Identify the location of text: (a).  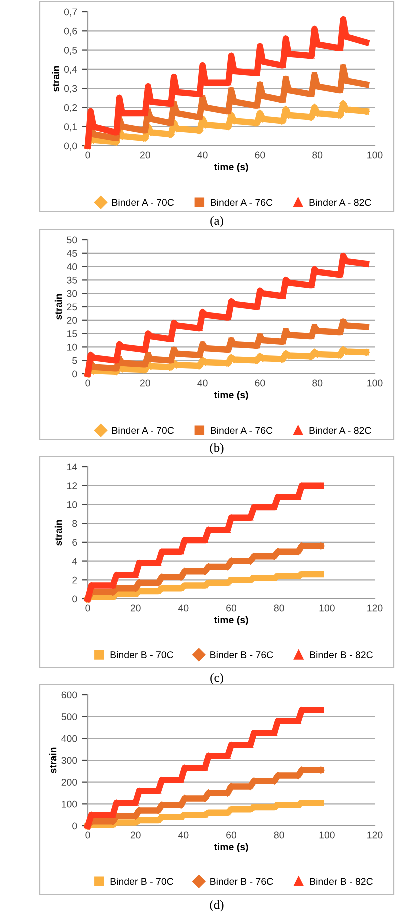
(217, 222).